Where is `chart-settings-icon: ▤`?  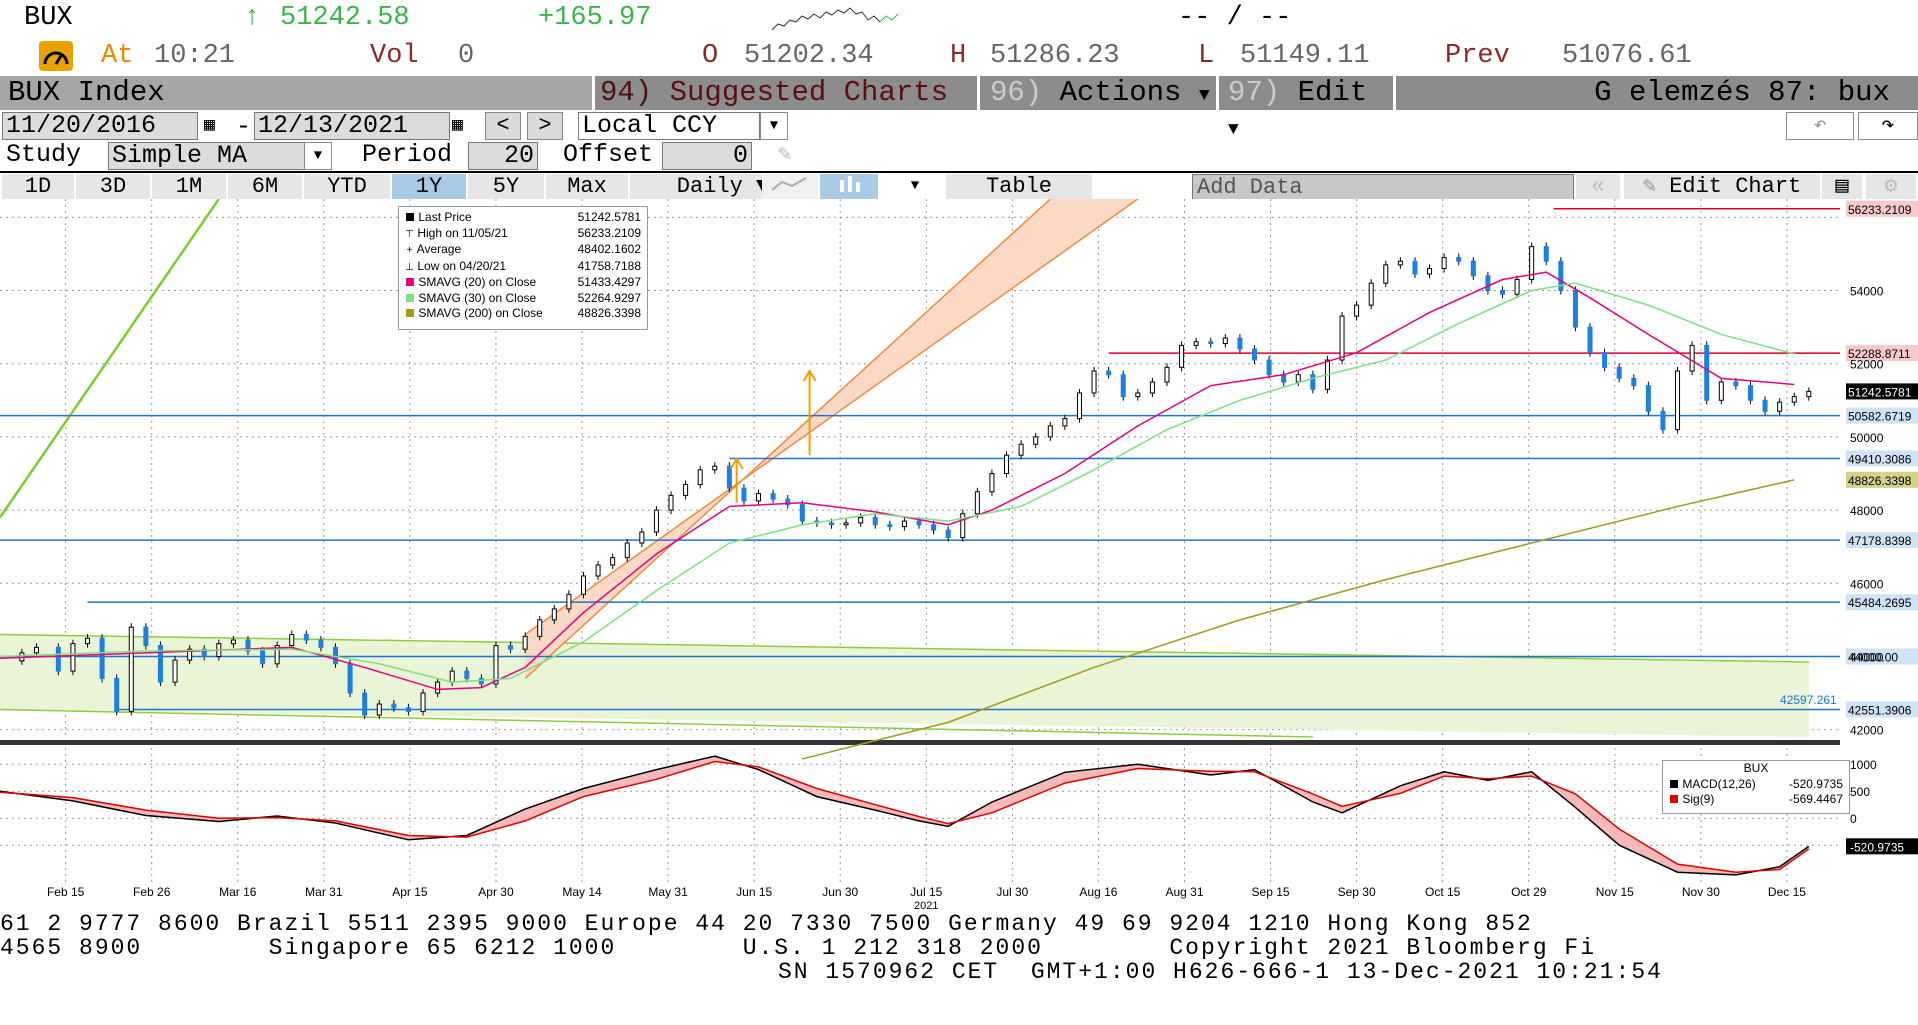
chart-settings-icon: ▤ is located at coordinates (1843, 186).